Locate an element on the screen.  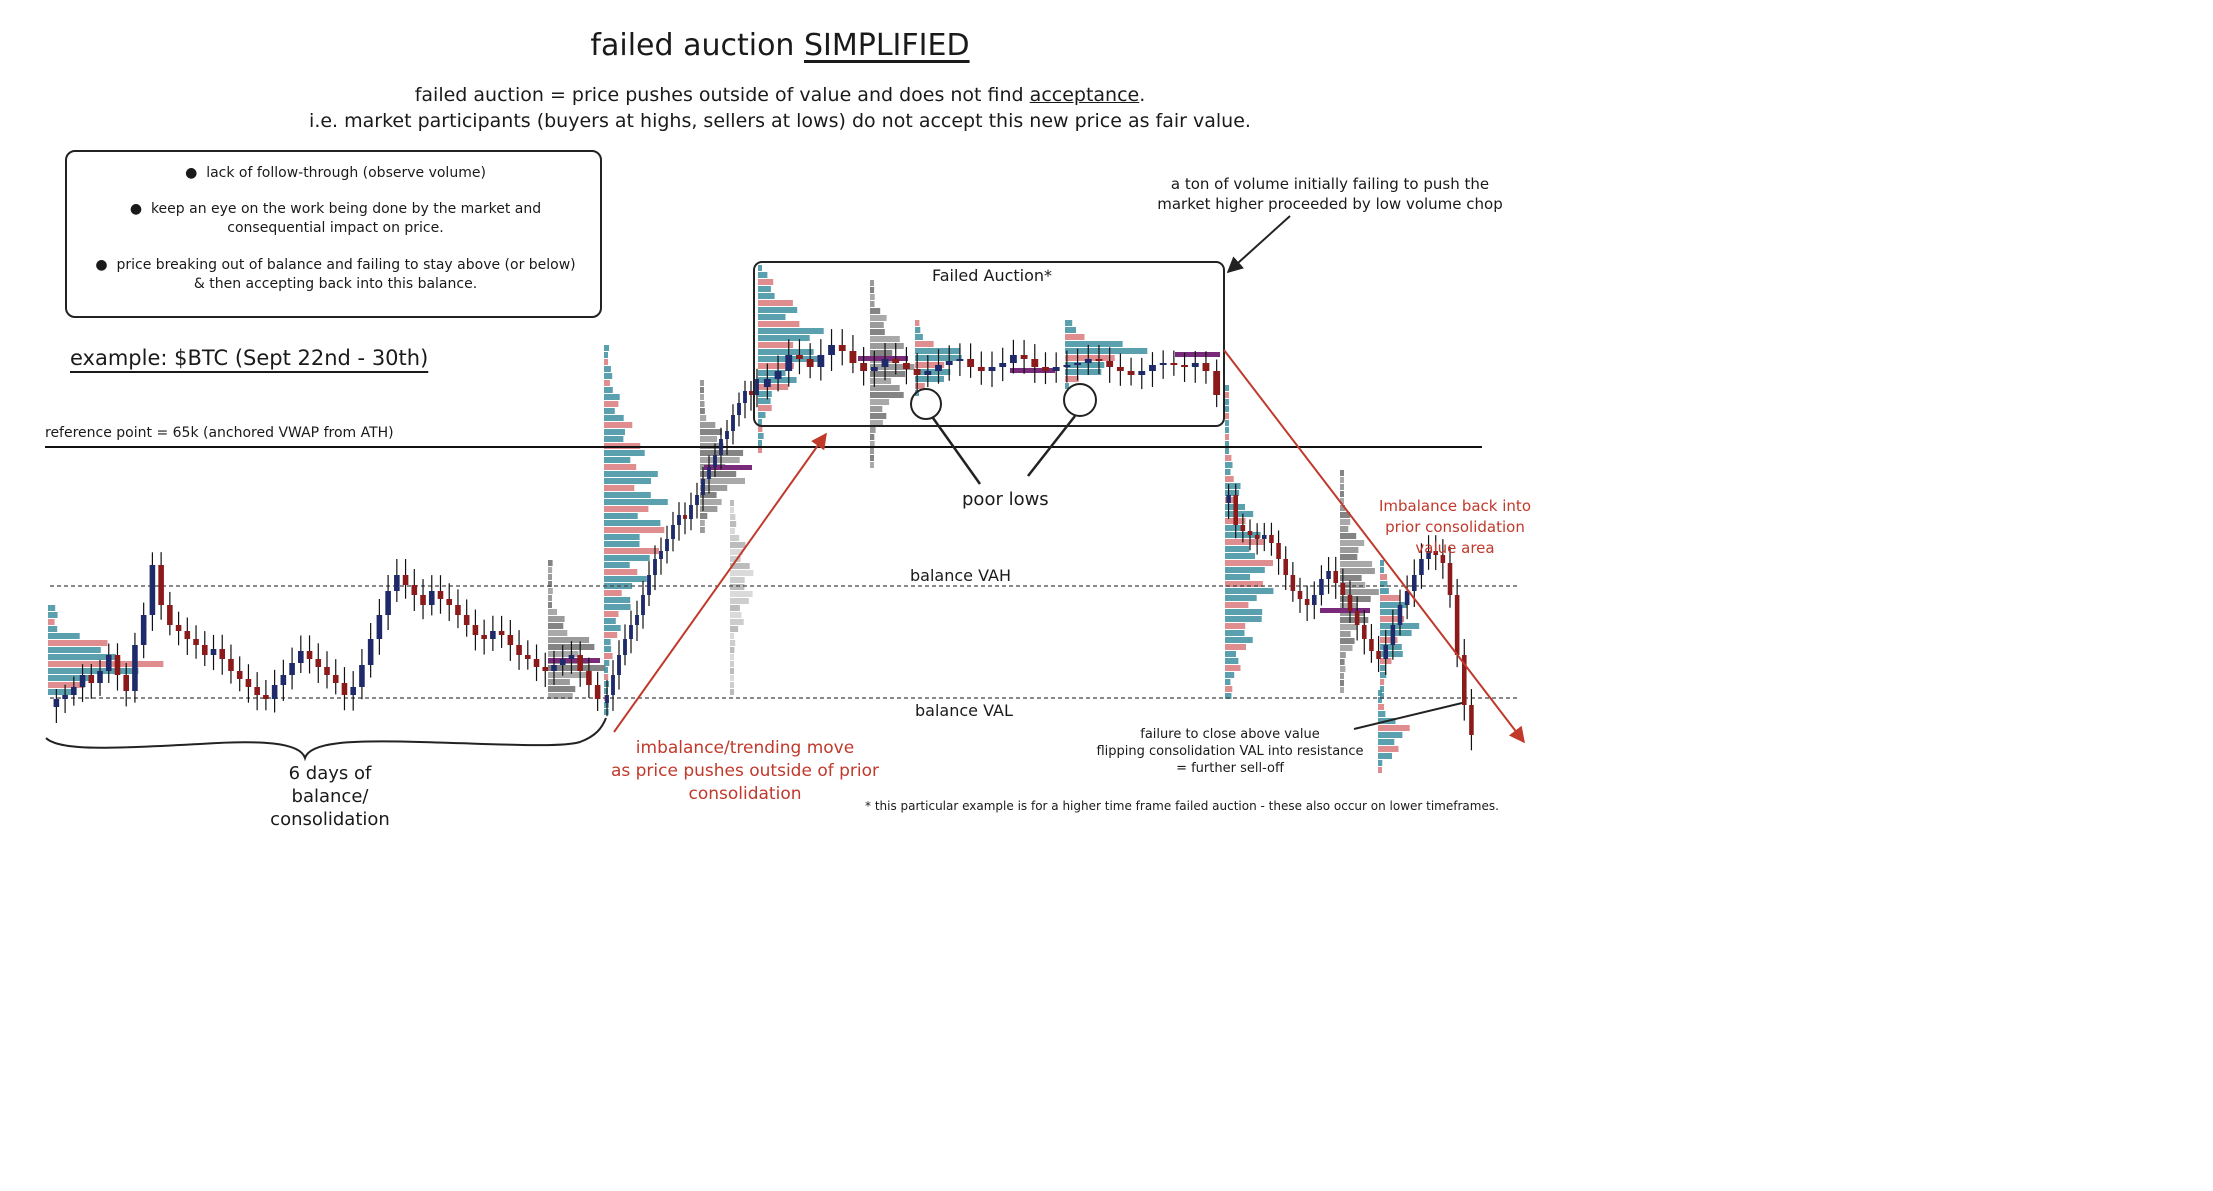
poor-low-pointer is located at coordinates (956, 451).